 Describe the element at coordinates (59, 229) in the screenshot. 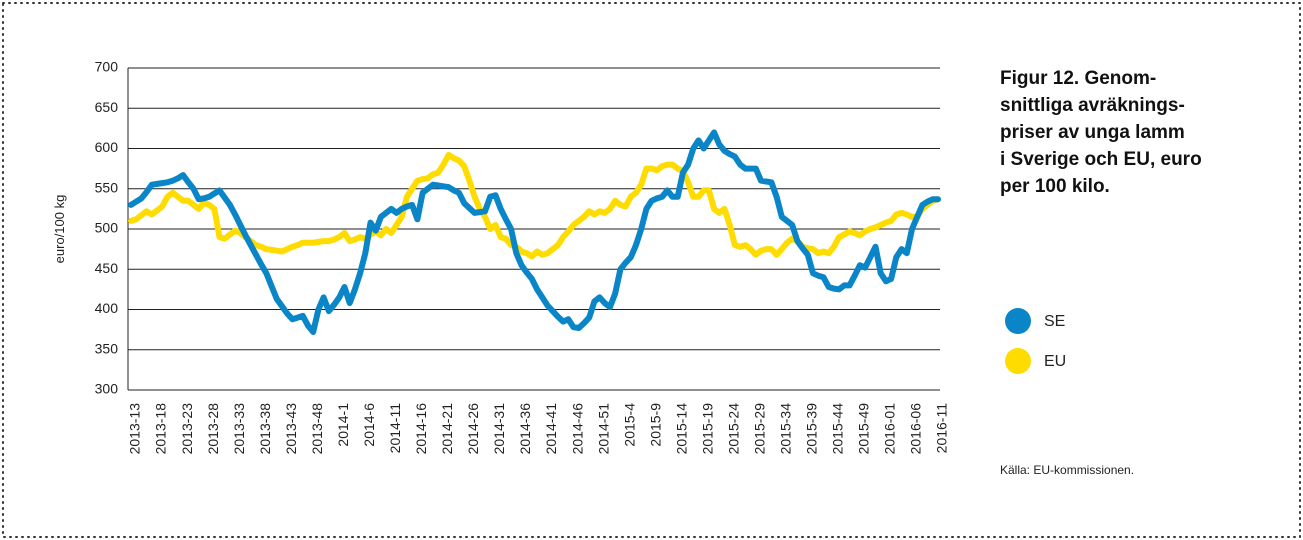

I see `y-axis-label: euro/100 kg` at that location.